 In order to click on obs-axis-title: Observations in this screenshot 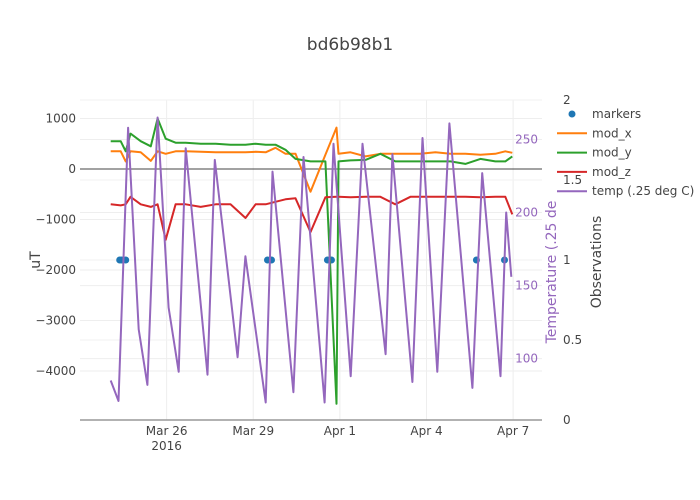, I will do `click(597, 262)`.